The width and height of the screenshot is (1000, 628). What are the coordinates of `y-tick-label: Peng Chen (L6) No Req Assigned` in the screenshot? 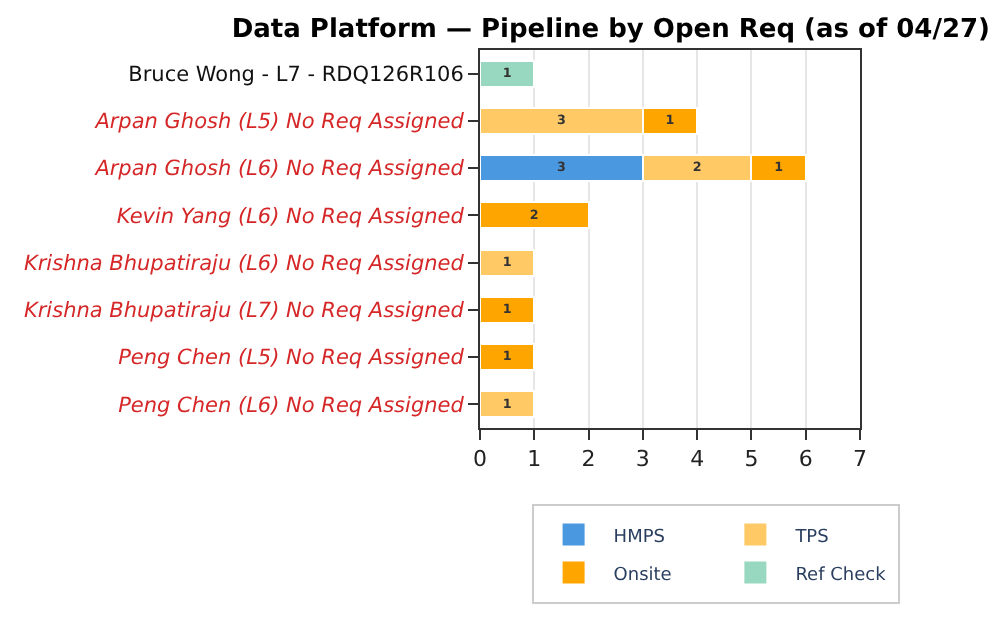 It's located at (291, 405).